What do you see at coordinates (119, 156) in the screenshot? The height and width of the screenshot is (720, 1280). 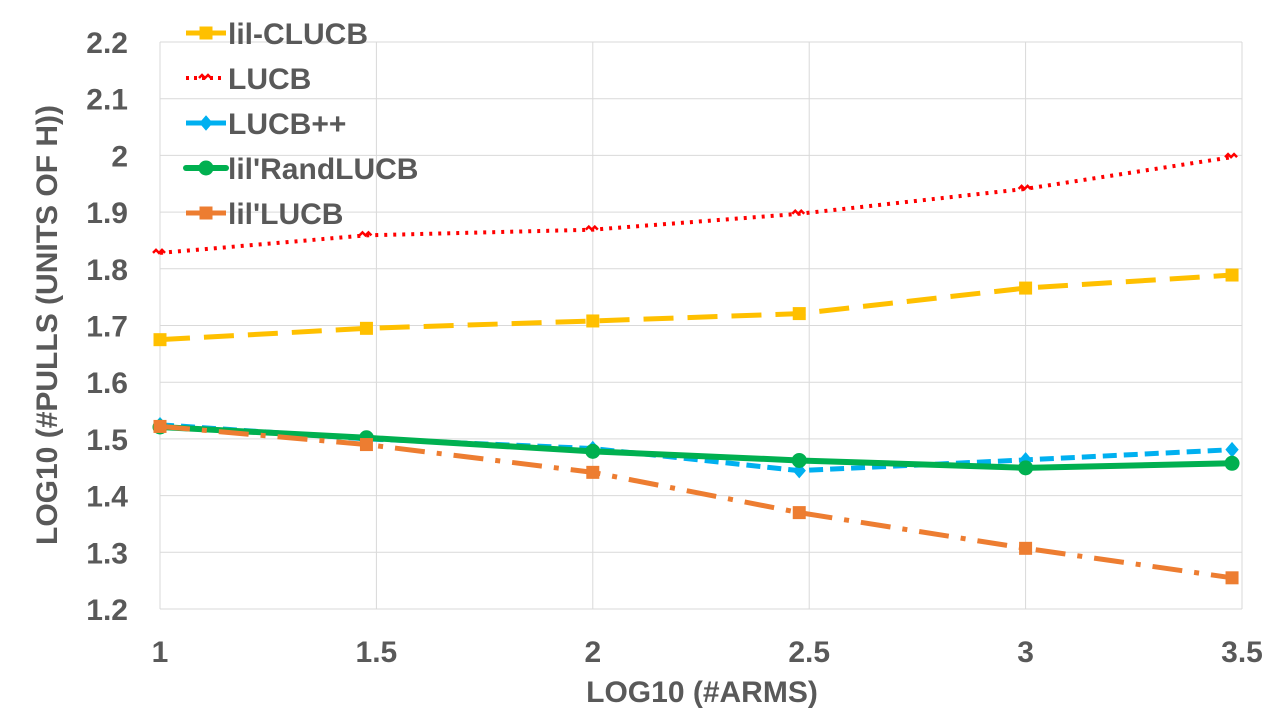 I see `y-tick-label: 2` at bounding box center [119, 156].